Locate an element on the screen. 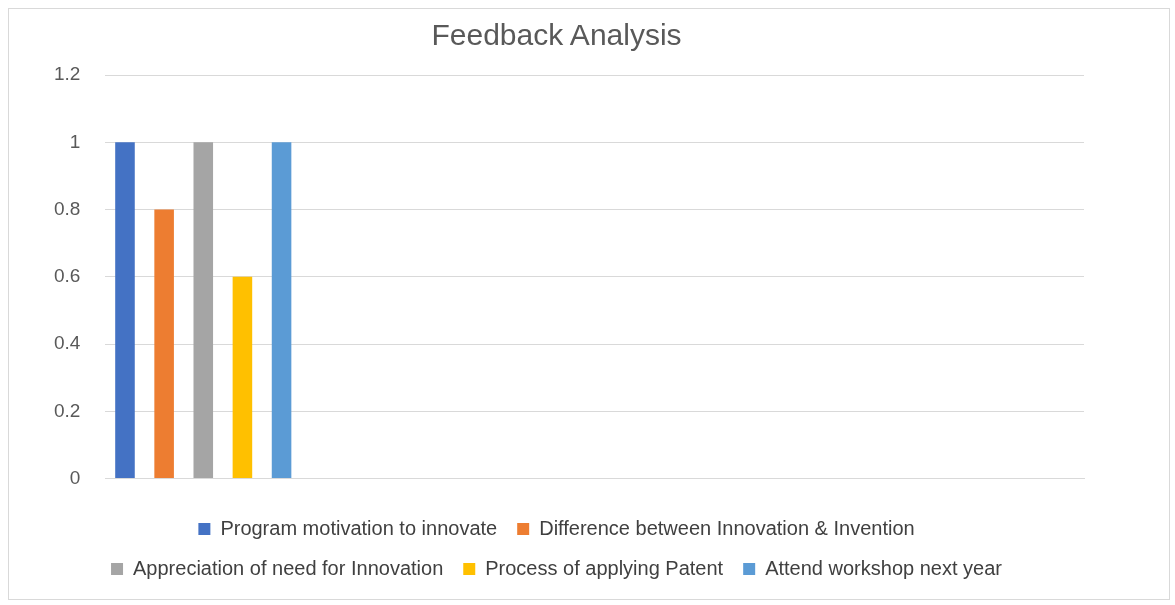 The height and width of the screenshot is (605, 1175). y-tick-label: 1 is located at coordinates (75, 141).